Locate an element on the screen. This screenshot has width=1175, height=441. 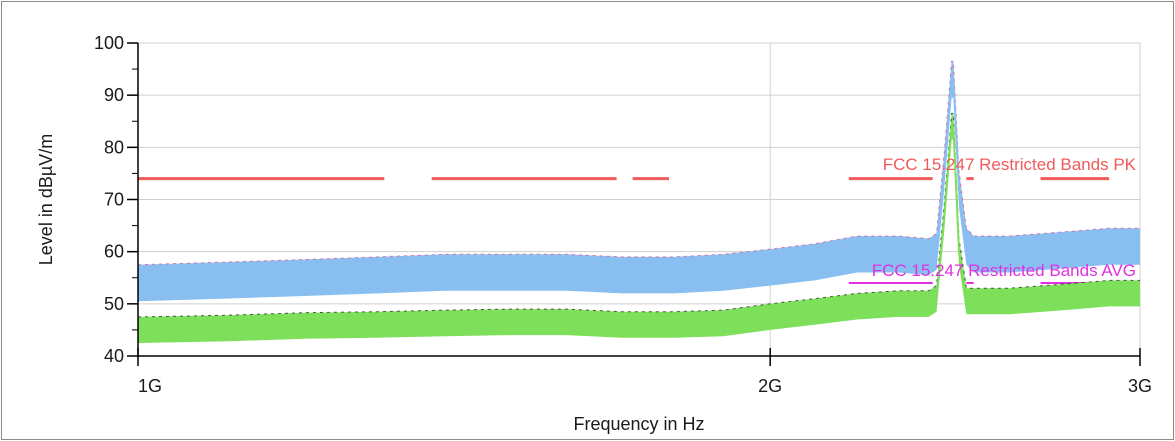
y-tick-label: 100 is located at coordinates (109, 43).